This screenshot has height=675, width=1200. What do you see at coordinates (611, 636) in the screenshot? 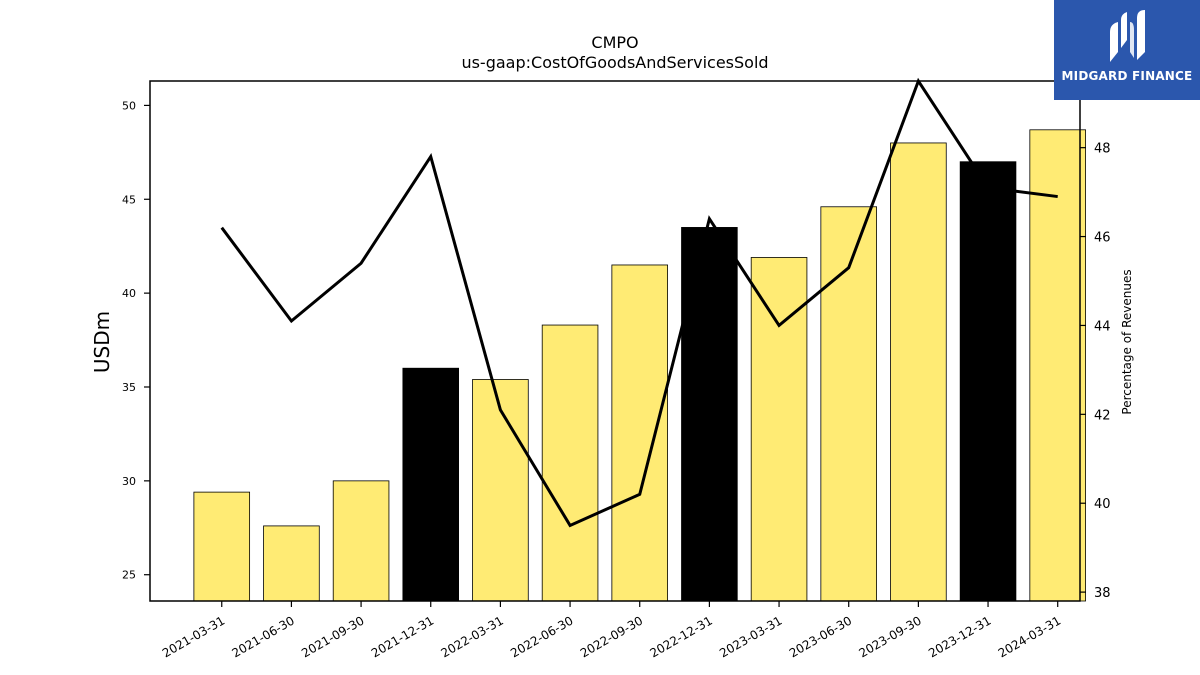
I see `x-tick-label: 2022-09-30` at bounding box center [611, 636].